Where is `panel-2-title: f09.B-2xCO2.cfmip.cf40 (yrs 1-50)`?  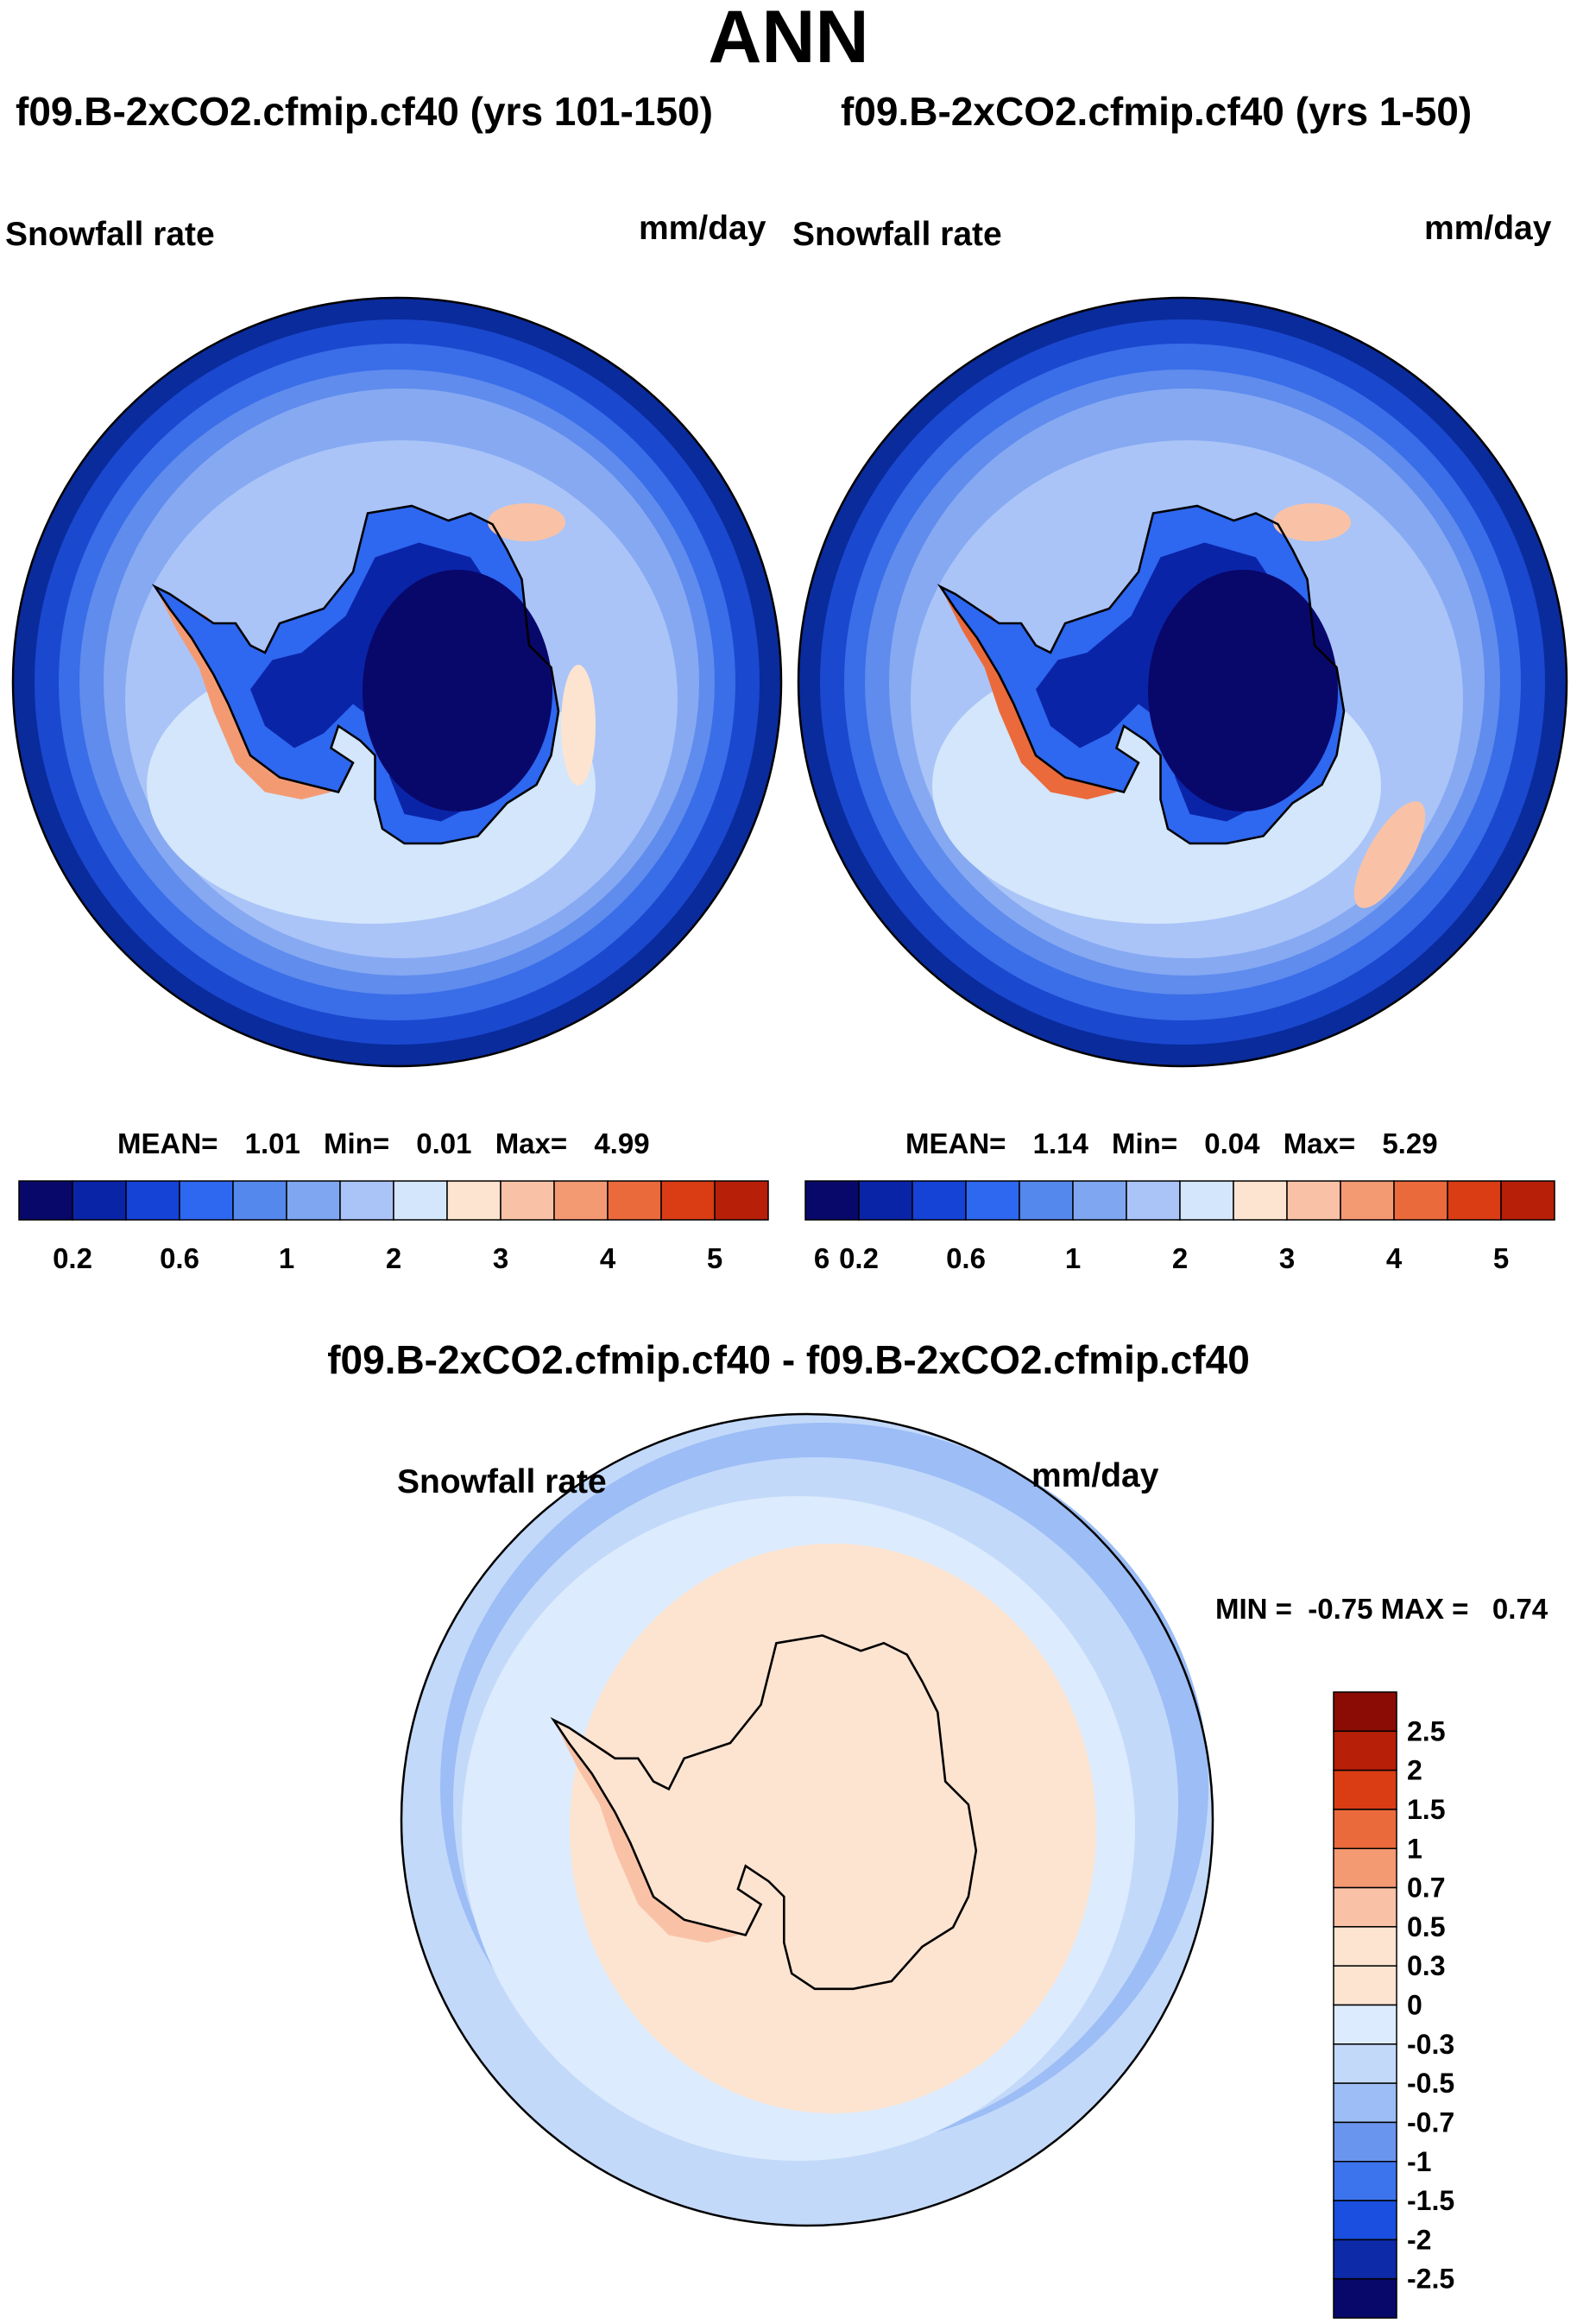 panel-2-title: f09.B-2xCO2.cfmip.cf40 (yrs 1-50) is located at coordinates (1157, 111).